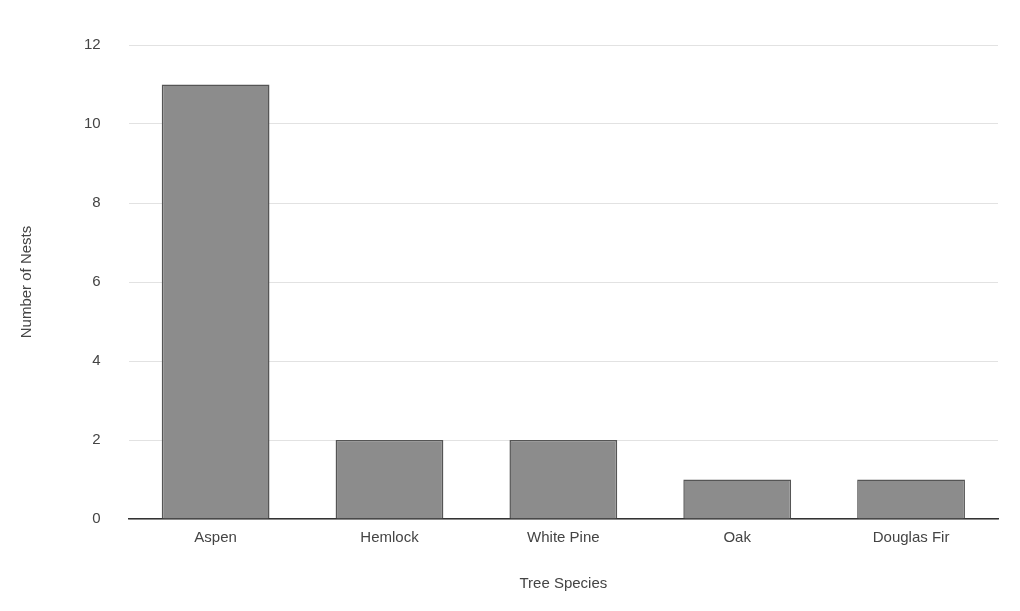 The width and height of the screenshot is (1020, 611). What do you see at coordinates (96, 439) in the screenshot?
I see `y-tick-label: 2` at bounding box center [96, 439].